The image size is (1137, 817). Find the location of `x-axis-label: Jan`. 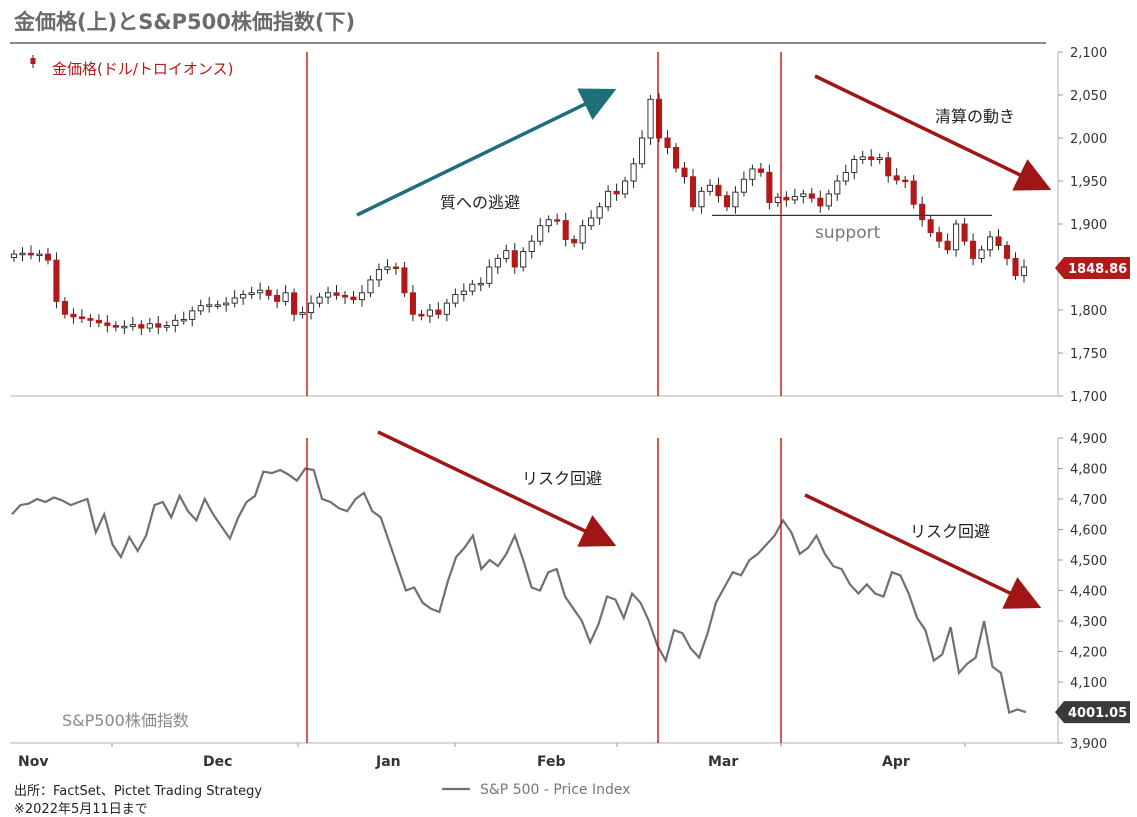

x-axis-label: Jan is located at coordinates (388, 762).